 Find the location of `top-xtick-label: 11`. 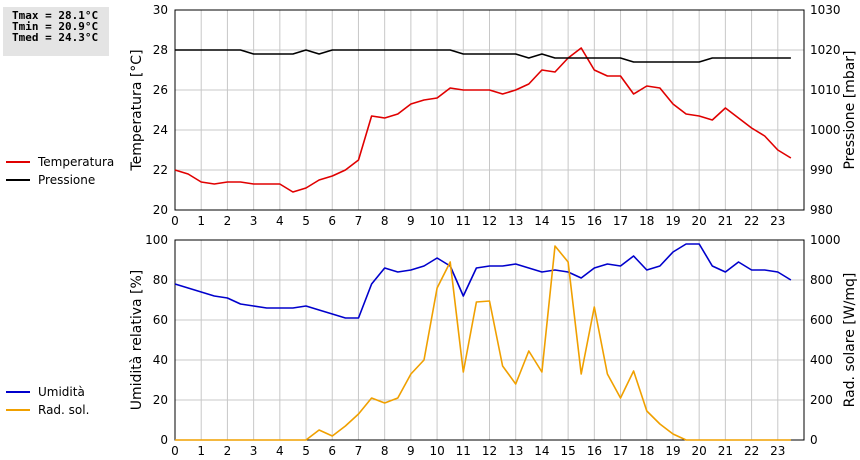

top-xtick-label: 11 is located at coordinates (463, 221).